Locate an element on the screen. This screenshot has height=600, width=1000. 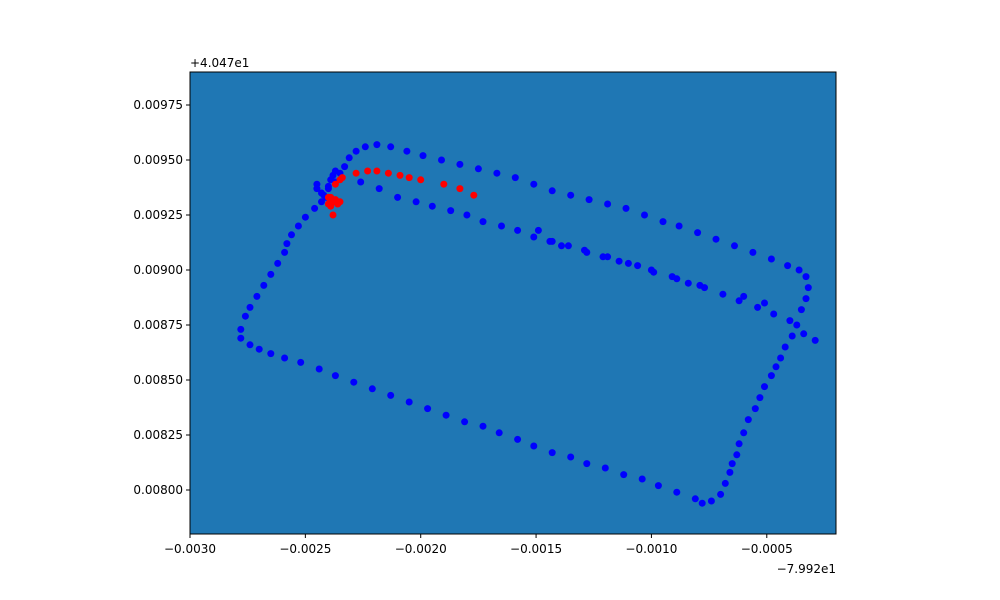
y-tick-label: 0.00875 is located at coordinates (158, 325).